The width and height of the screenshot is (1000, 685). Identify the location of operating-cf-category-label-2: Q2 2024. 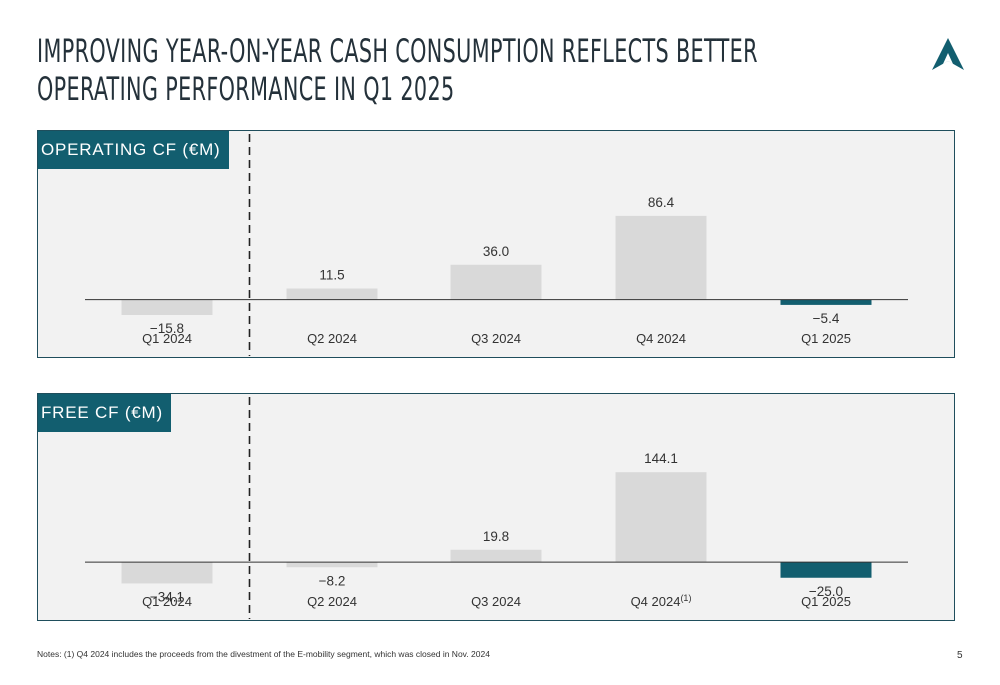
(332, 338).